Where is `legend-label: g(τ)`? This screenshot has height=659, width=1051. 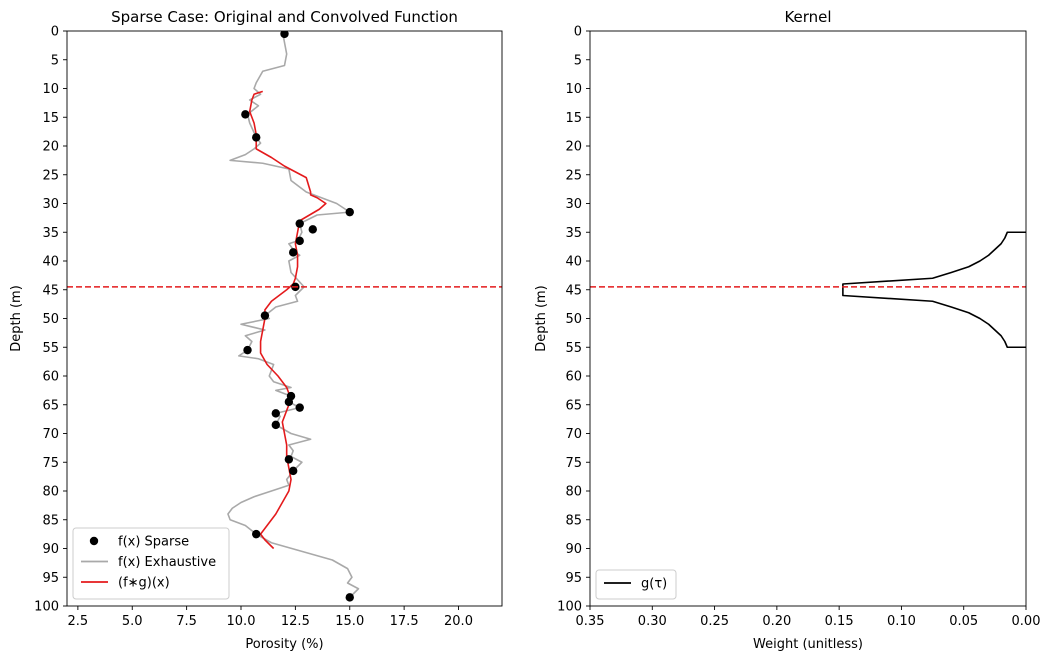
legend-label: g(τ) is located at coordinates (654, 584).